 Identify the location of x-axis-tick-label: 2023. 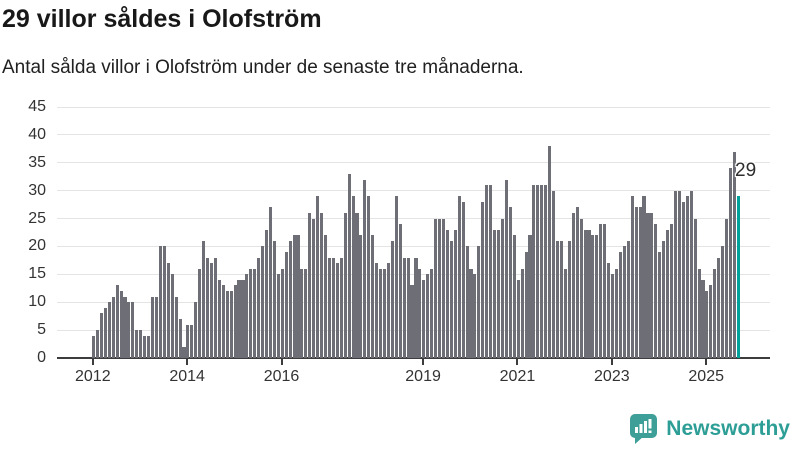
(612, 376).